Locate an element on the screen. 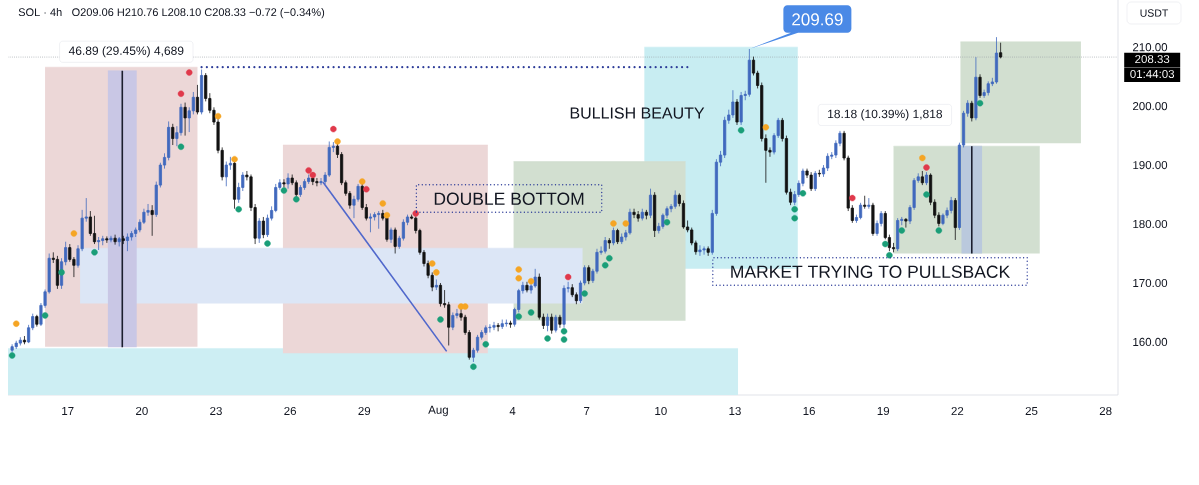  y-tick-label: 180.00 is located at coordinates (1150, 224).